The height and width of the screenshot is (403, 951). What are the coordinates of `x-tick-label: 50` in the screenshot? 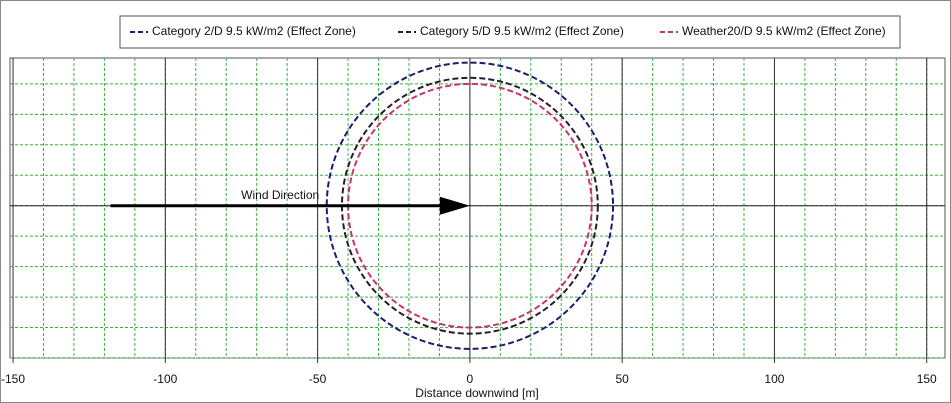 It's located at (622, 379).